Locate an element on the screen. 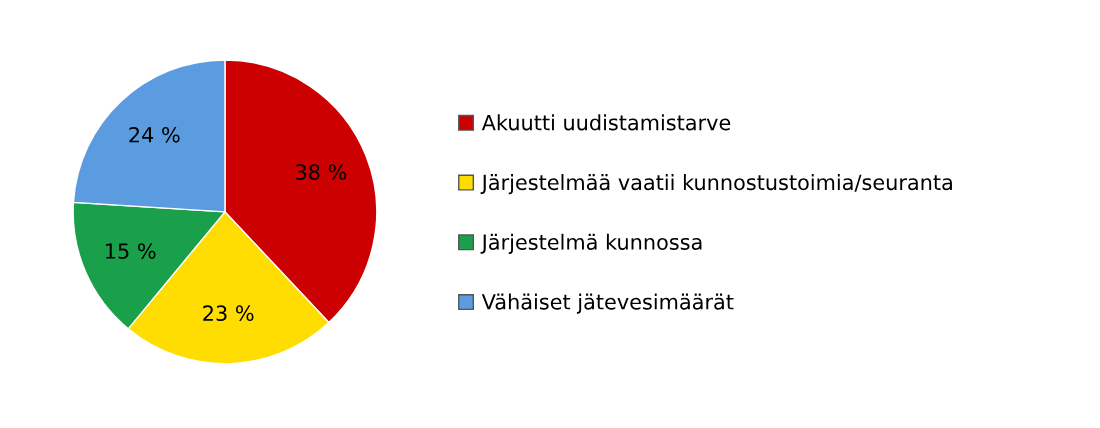 Image resolution: width=1100 pixels, height=428 pixels. legend-label: Järjestelmä kunnossa is located at coordinates (591, 243).